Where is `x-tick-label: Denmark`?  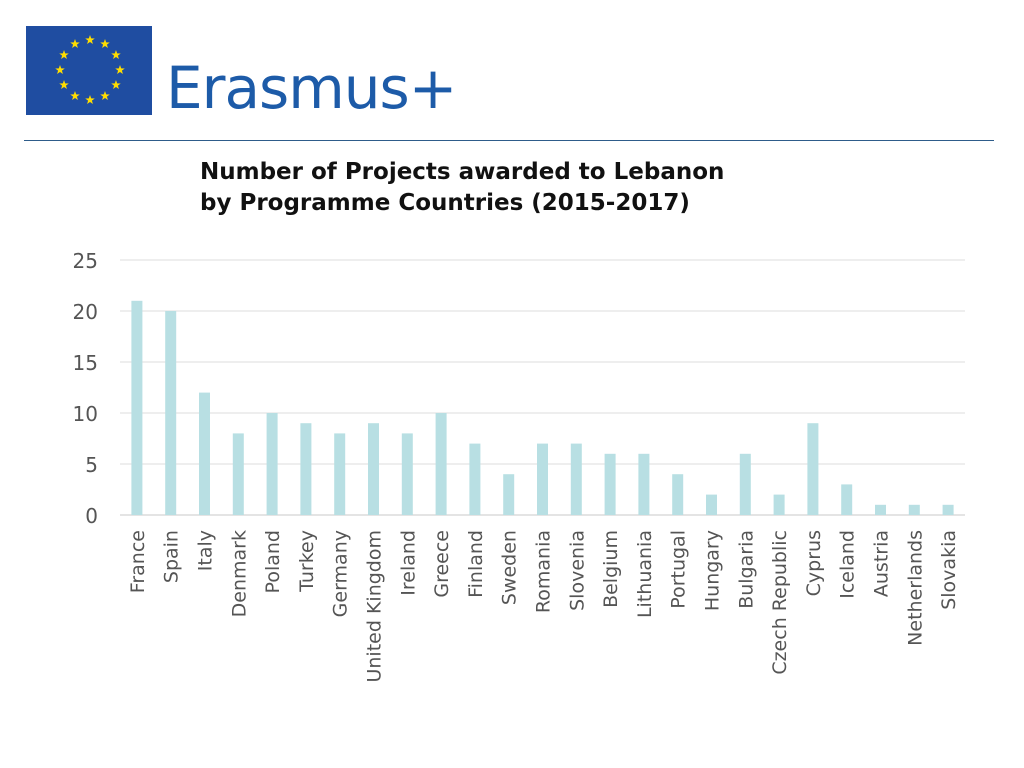 x-tick-label: Denmark is located at coordinates (239, 573).